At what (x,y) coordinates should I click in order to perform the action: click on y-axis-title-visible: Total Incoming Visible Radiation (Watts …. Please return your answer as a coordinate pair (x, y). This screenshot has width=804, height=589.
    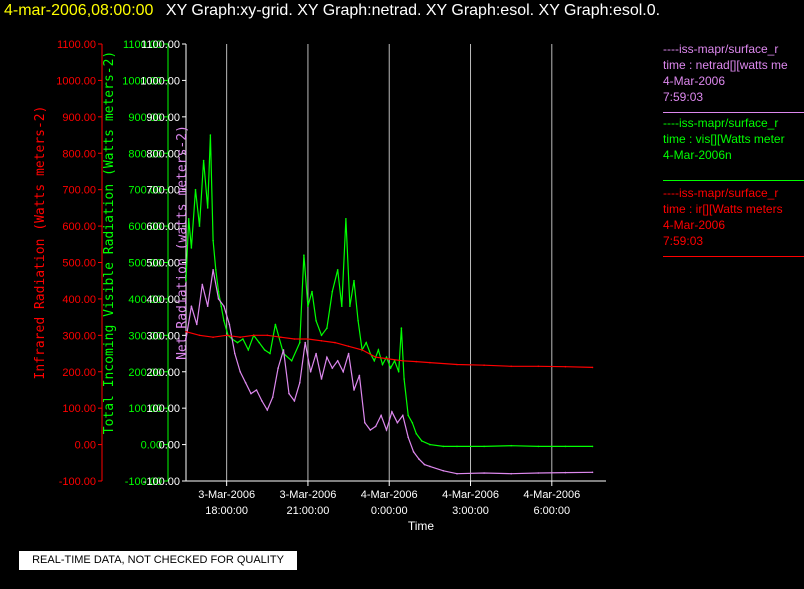
    Looking at the image, I should click on (109, 243).